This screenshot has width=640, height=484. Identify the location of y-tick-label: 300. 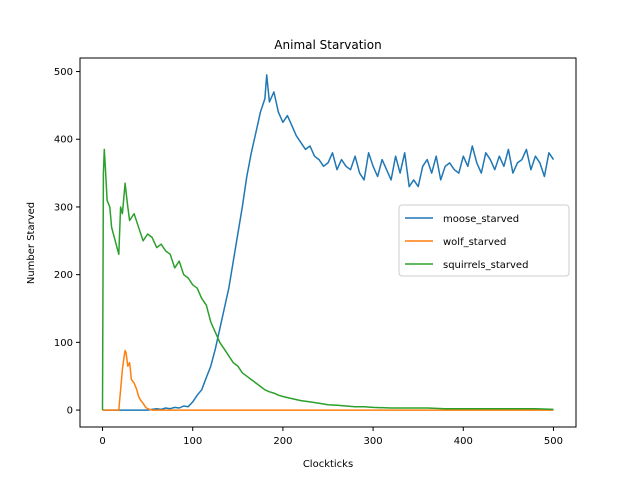
(63, 207).